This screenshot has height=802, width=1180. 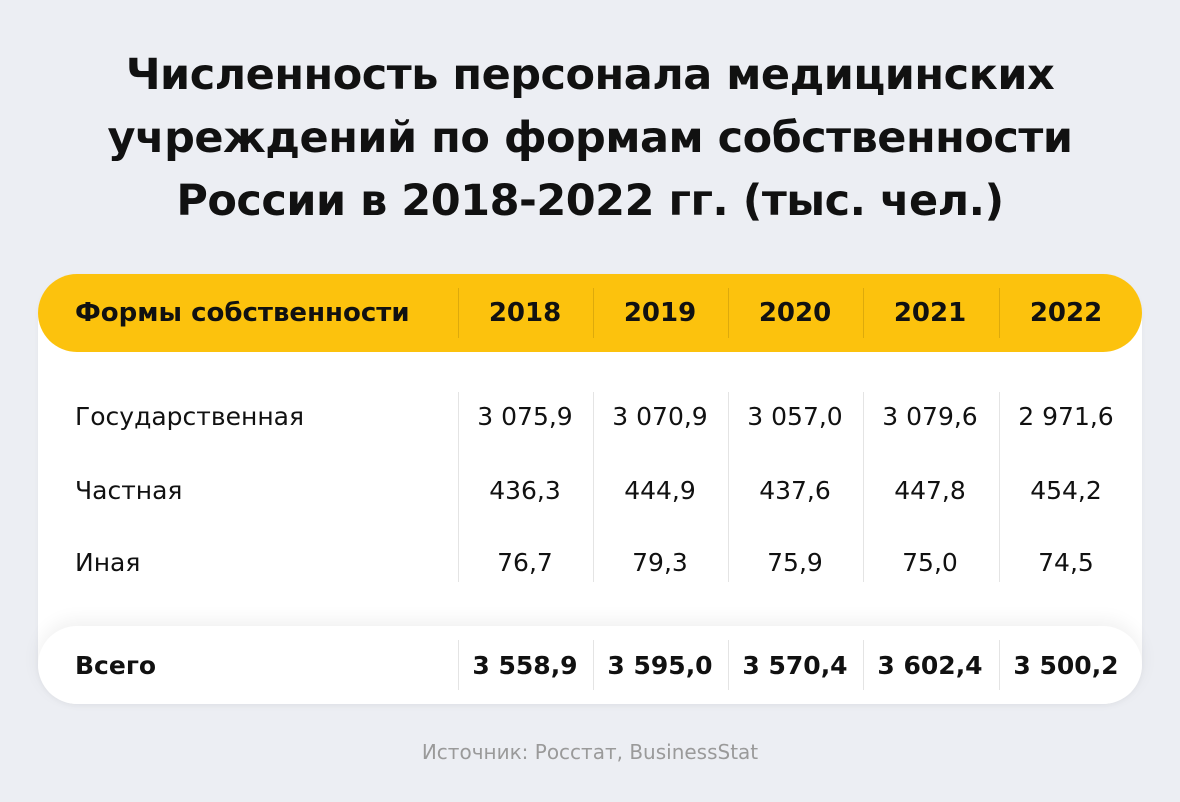 I want to click on header-year: 2022, so click(x=1066, y=313).